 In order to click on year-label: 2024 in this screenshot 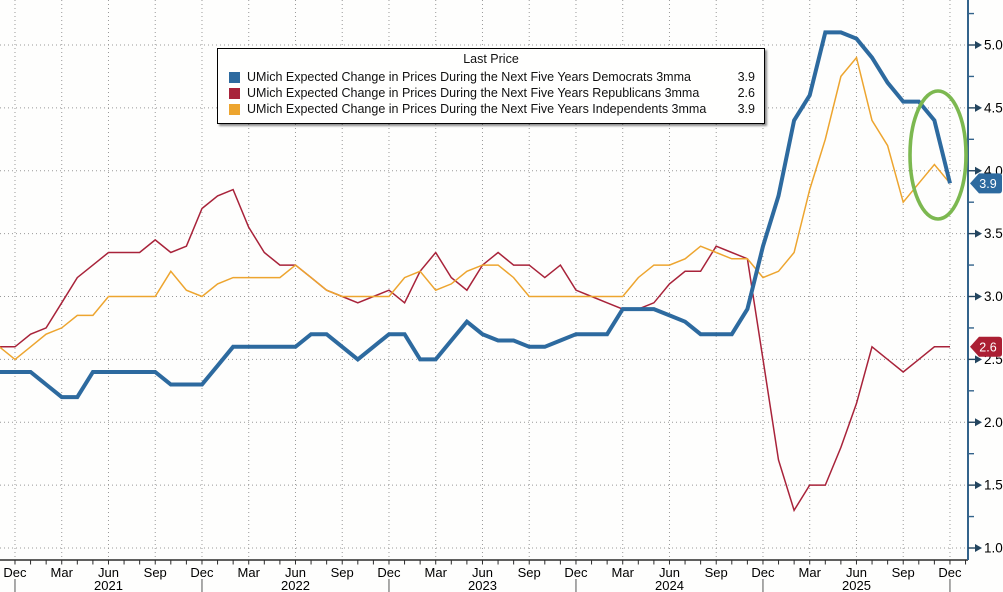, I will do `click(669, 585)`.